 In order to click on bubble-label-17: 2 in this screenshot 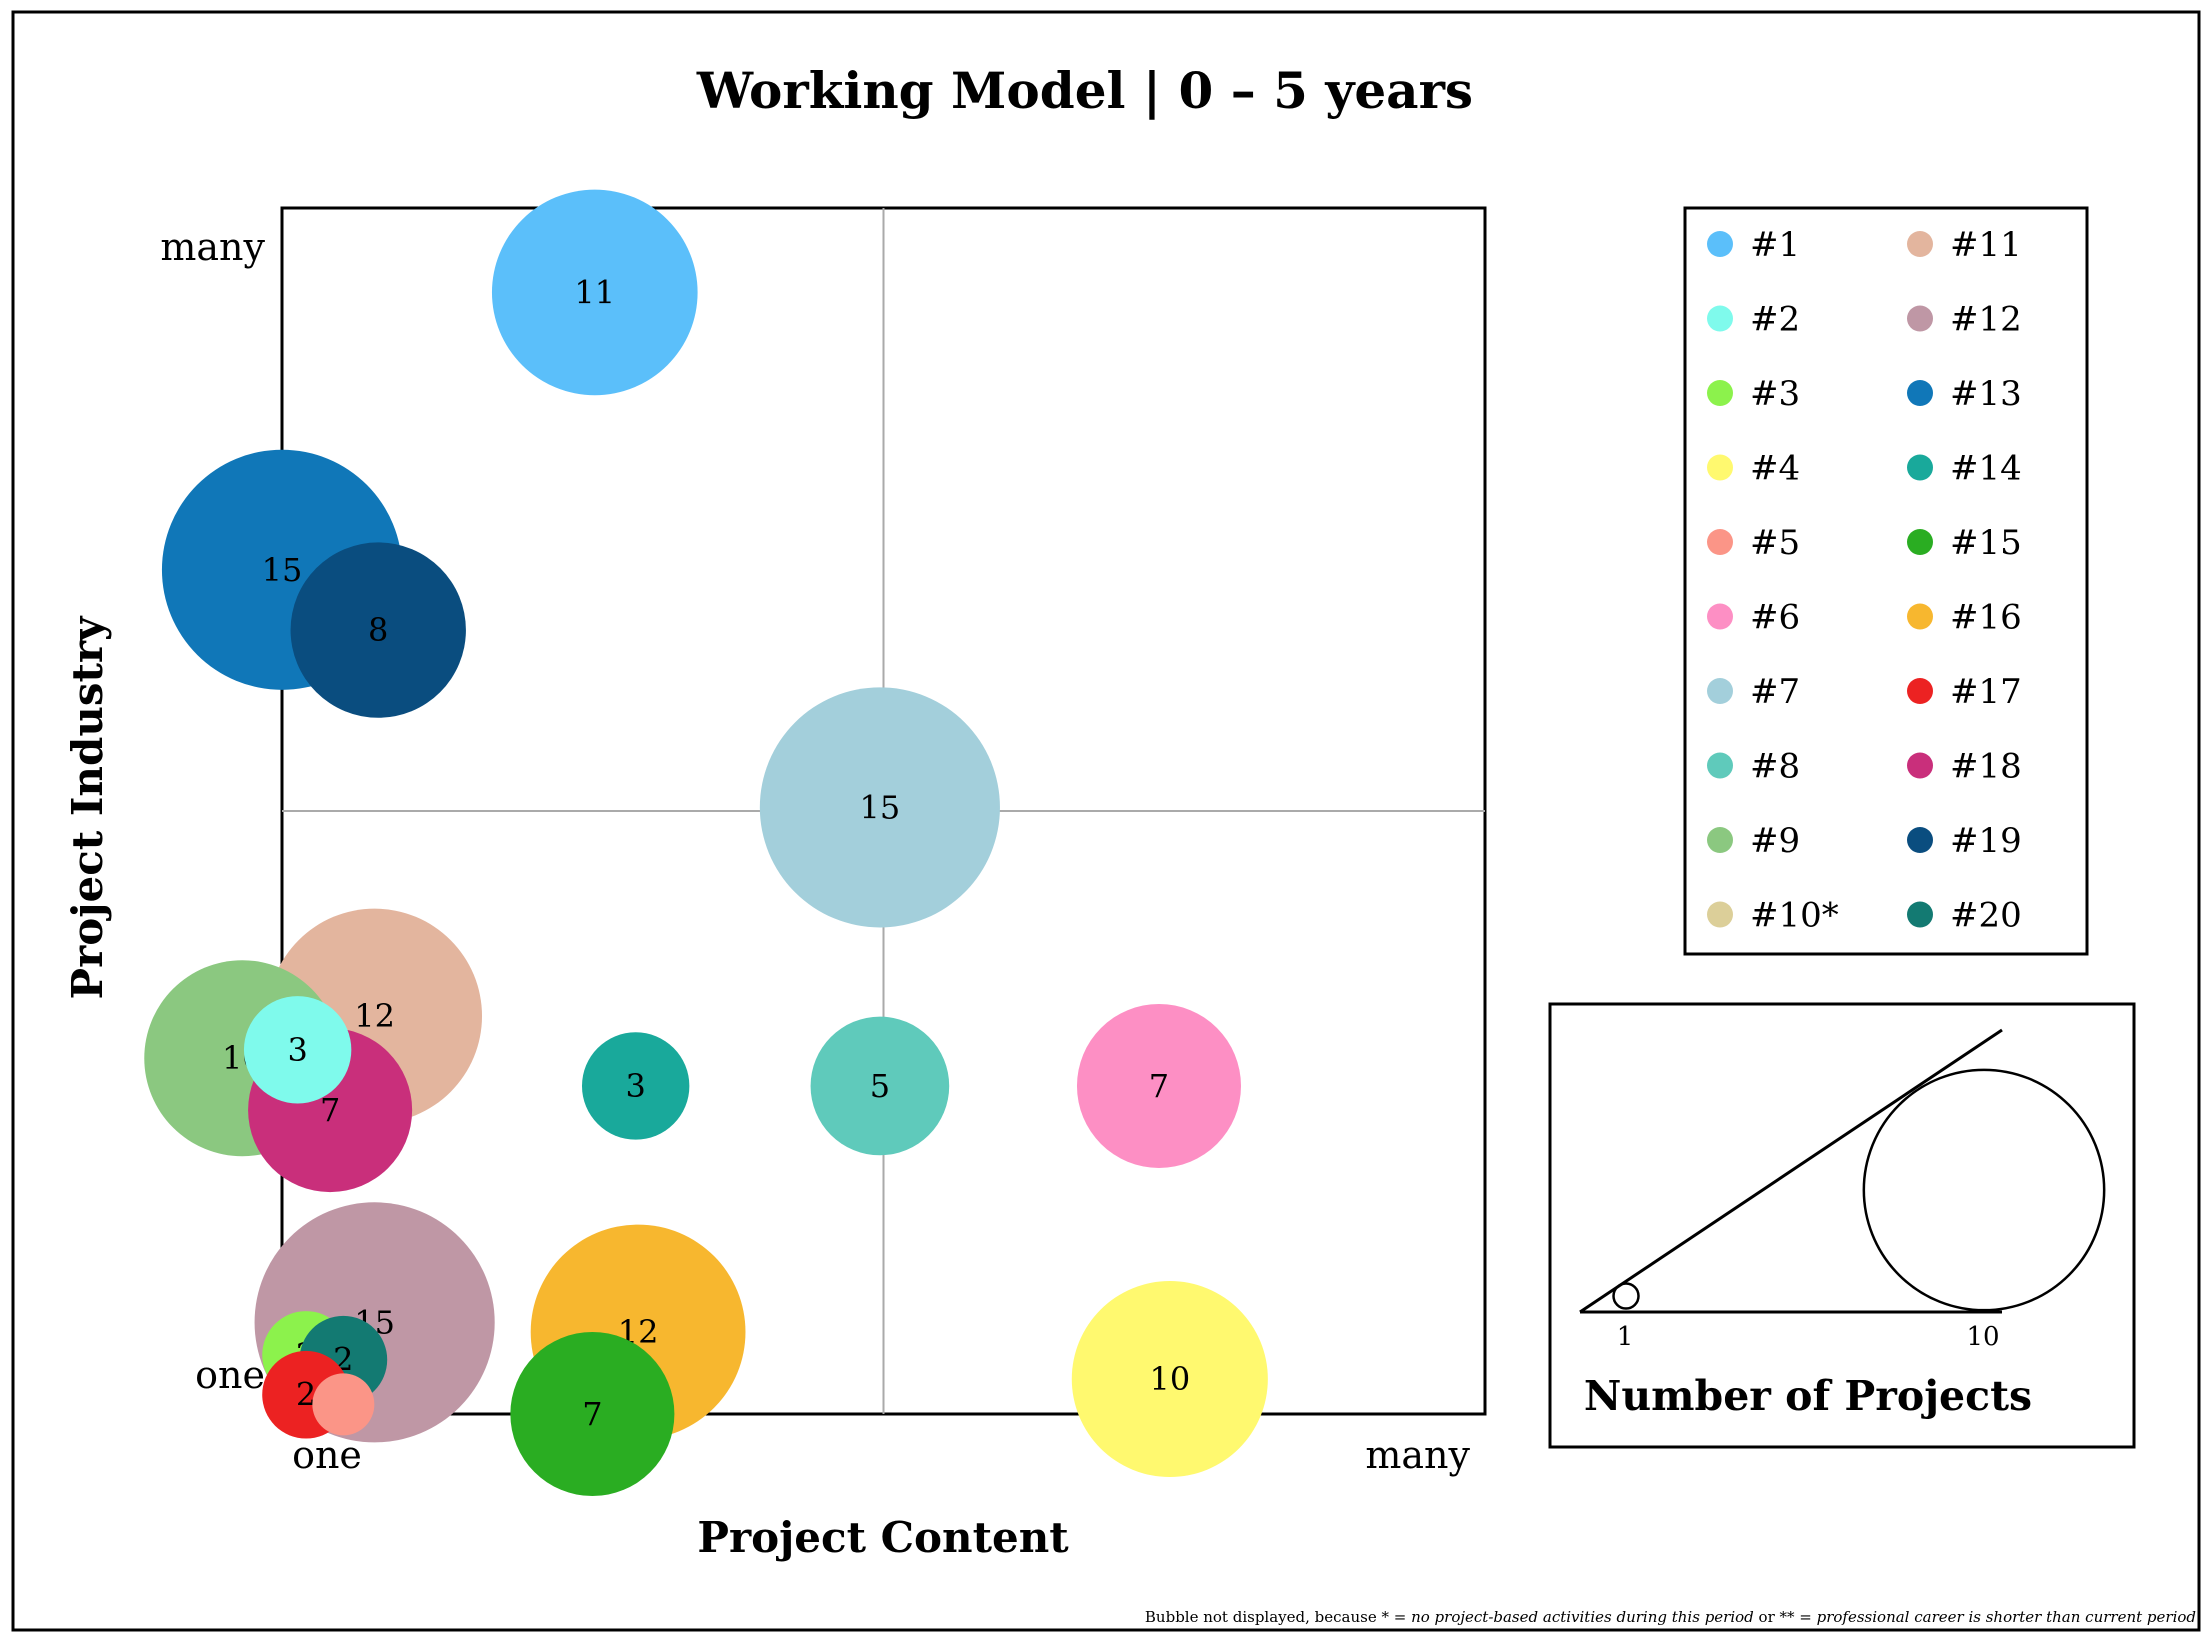, I will do `click(306, 1395)`.